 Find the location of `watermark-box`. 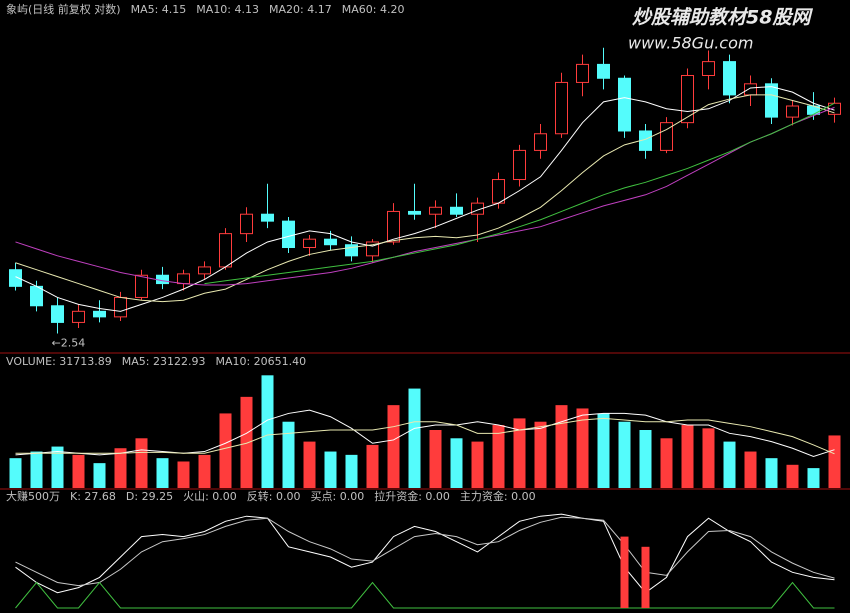

watermark-box is located at coordinates (731, 31).